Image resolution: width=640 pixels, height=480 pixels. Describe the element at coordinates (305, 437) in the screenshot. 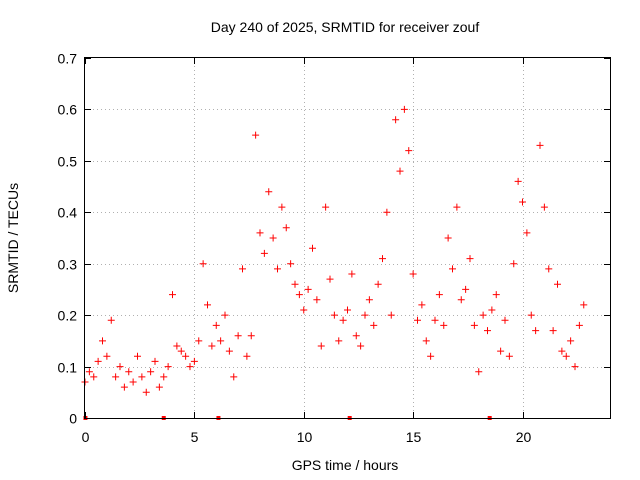

I see `x-tick-label: 10` at that location.